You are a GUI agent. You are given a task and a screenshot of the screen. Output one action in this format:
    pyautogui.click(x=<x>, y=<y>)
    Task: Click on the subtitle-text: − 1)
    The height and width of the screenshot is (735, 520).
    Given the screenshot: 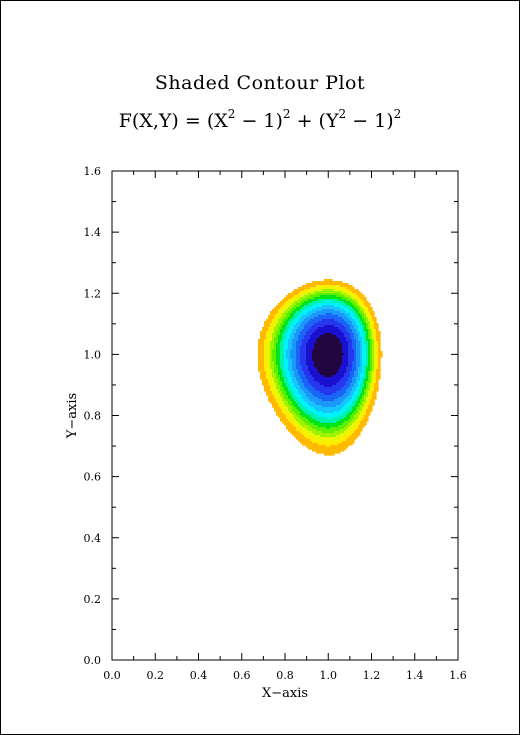 What is the action you would take?
    pyautogui.click(x=259, y=121)
    